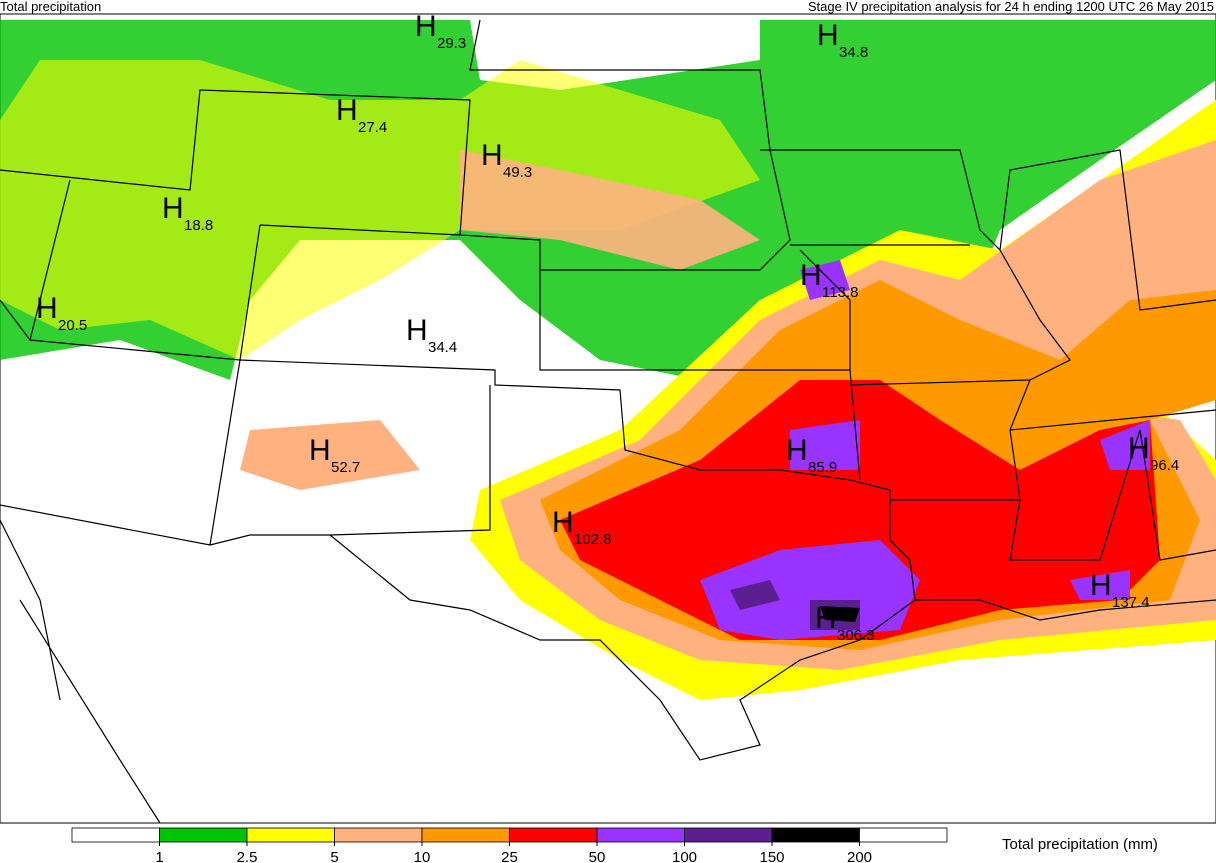  Describe the element at coordinates (593, 539) in the screenshot. I see `max-value: 102.8` at that location.